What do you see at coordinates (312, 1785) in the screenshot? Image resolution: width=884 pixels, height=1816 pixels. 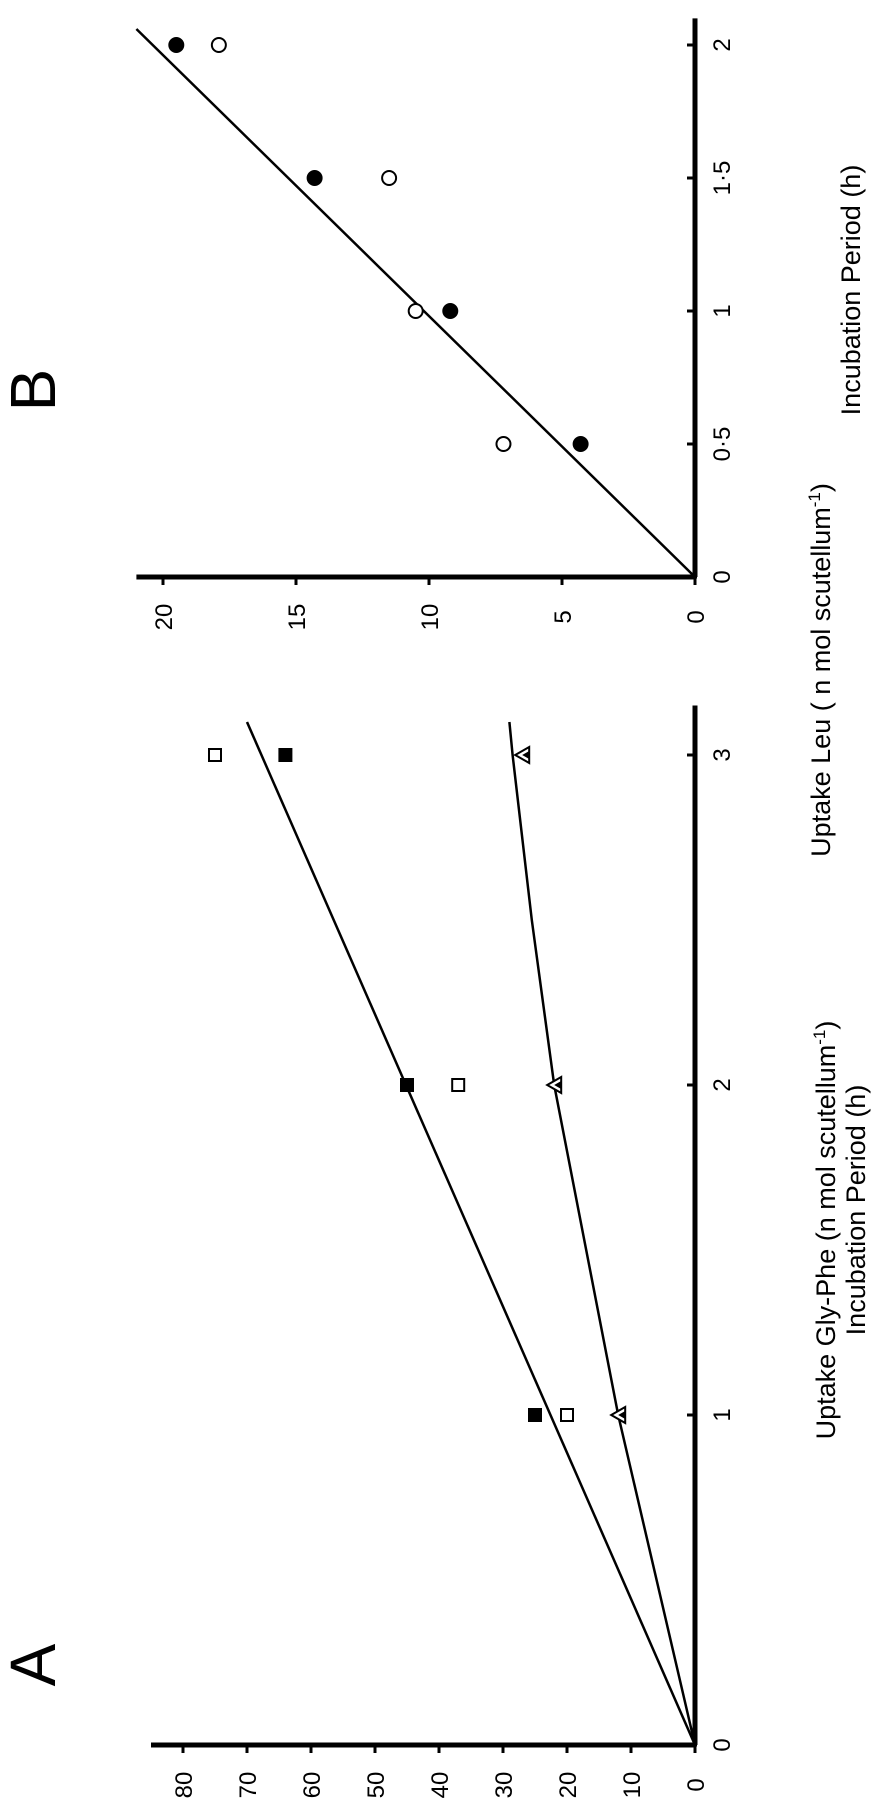 I see `panel-a-y-tick-label: 60` at bounding box center [312, 1785].